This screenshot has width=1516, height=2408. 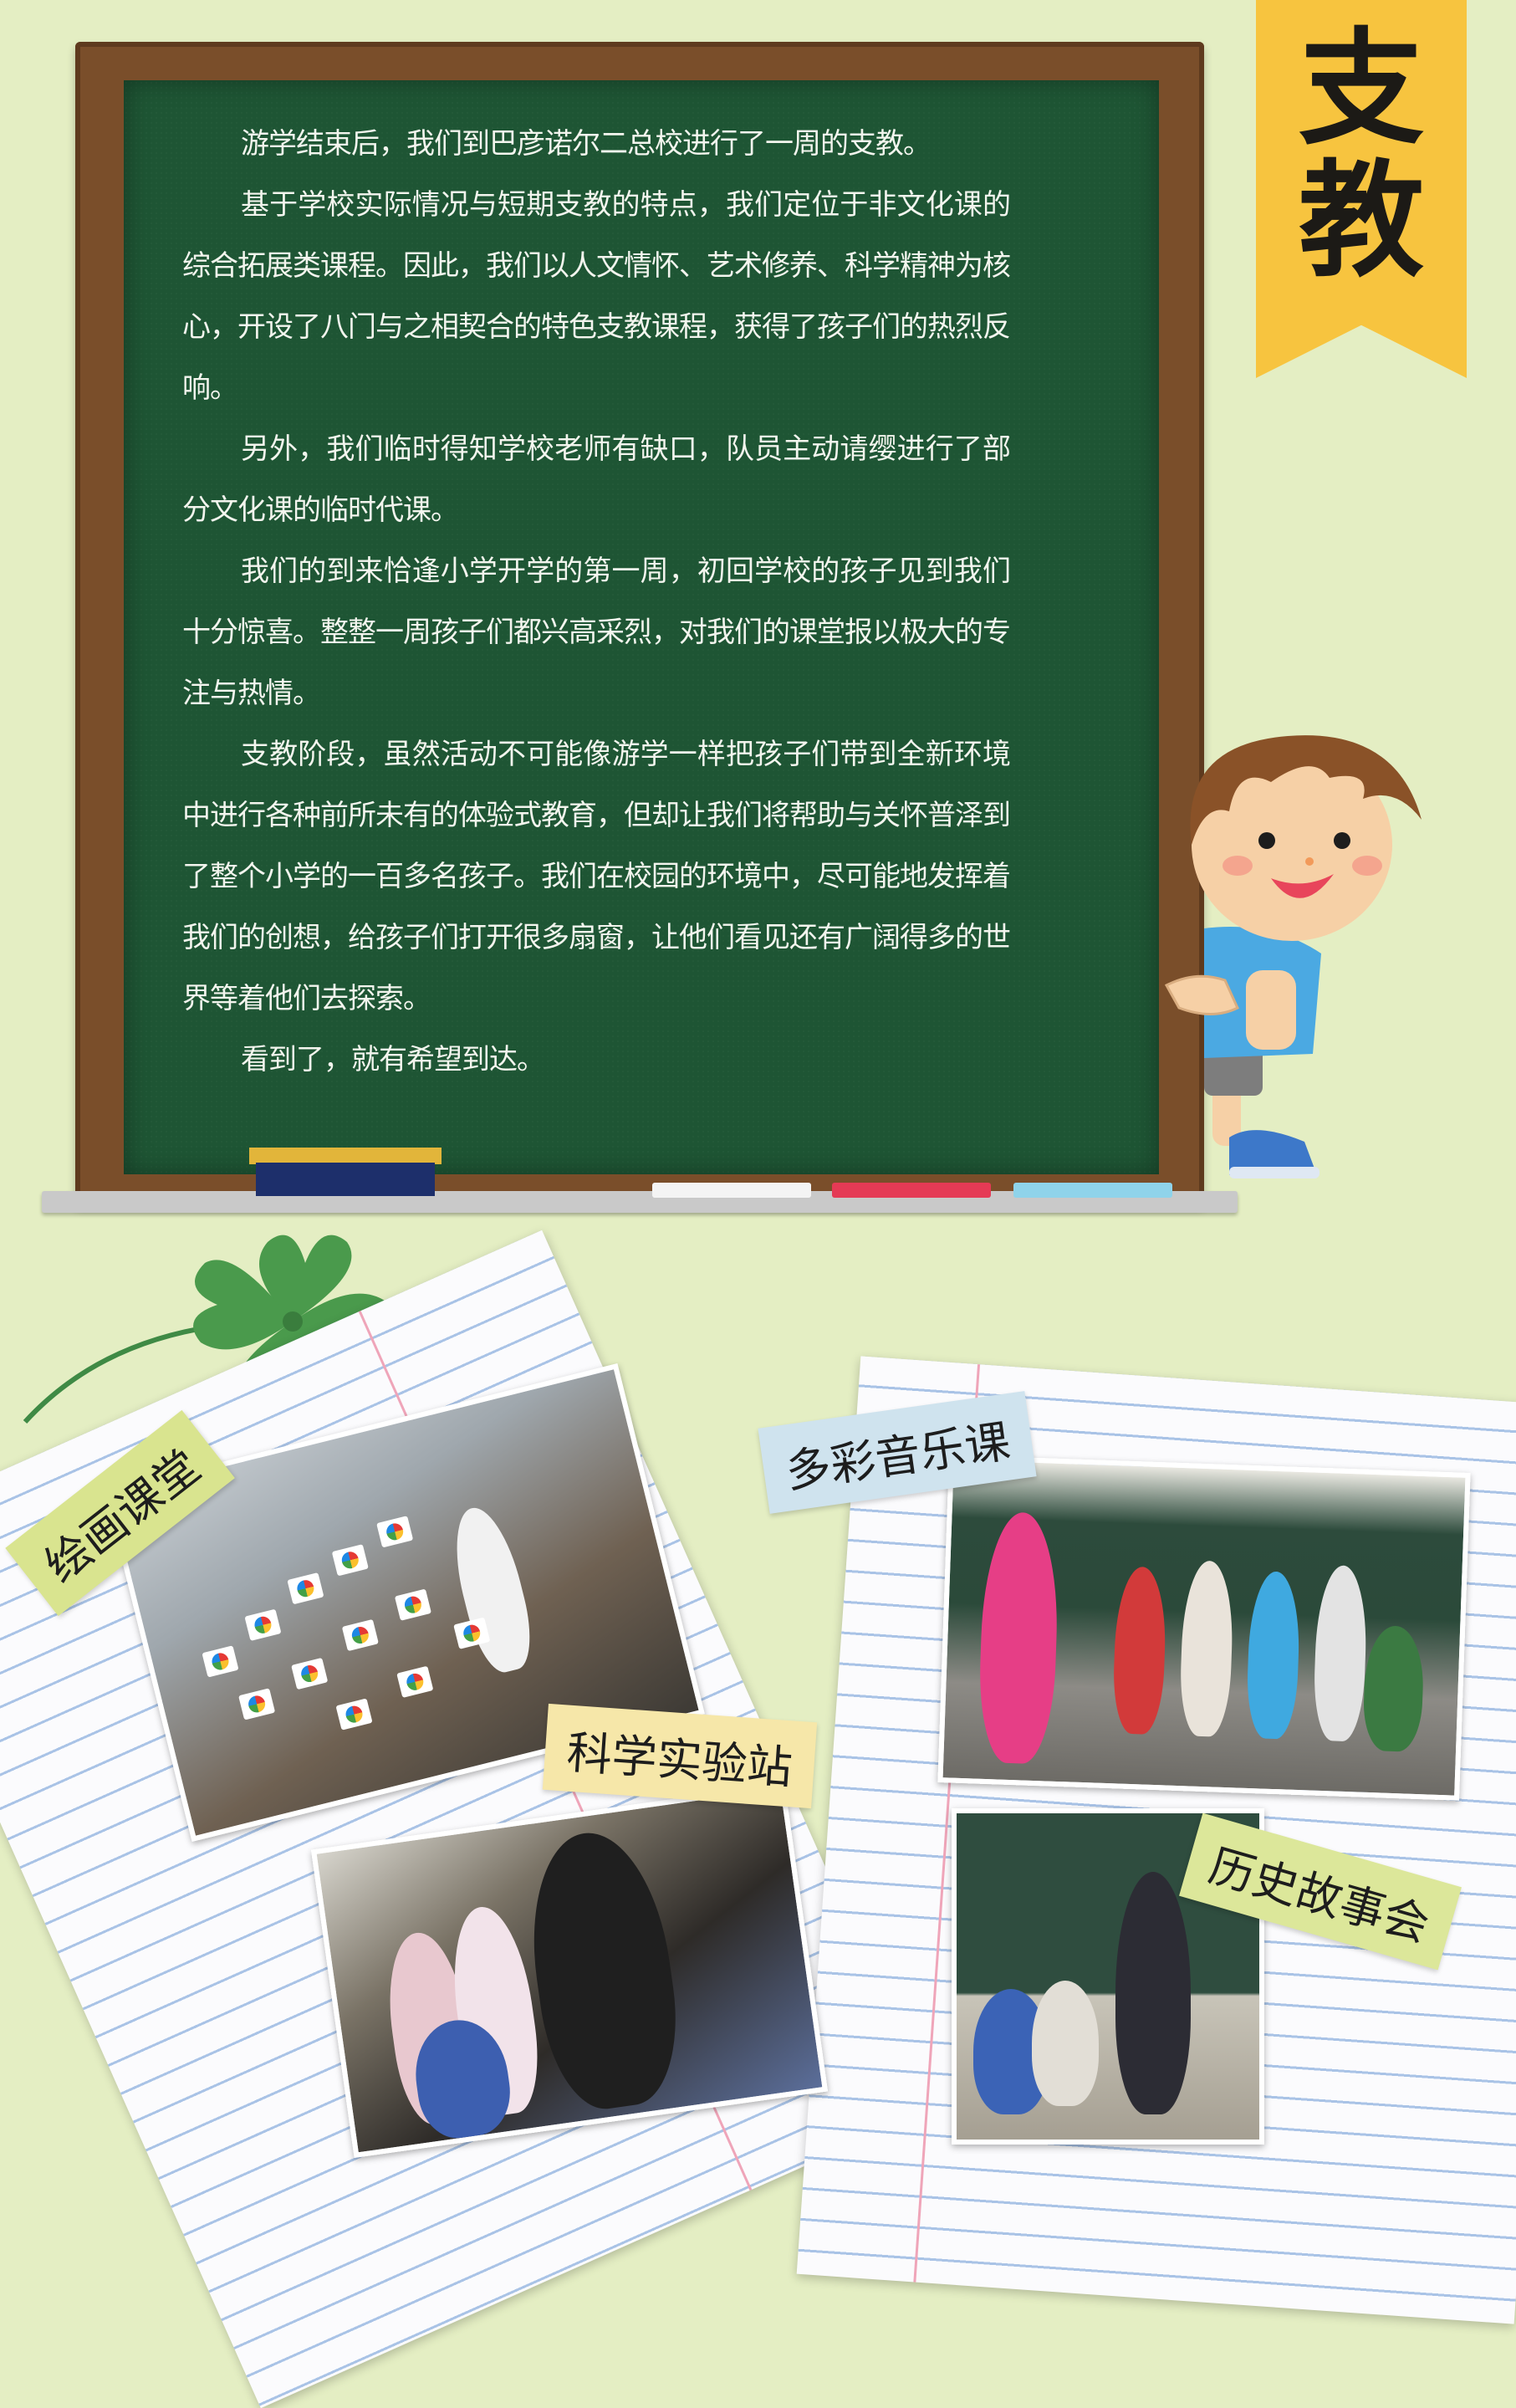 What do you see at coordinates (569, 1970) in the screenshot?
I see `photo-science-lab` at bounding box center [569, 1970].